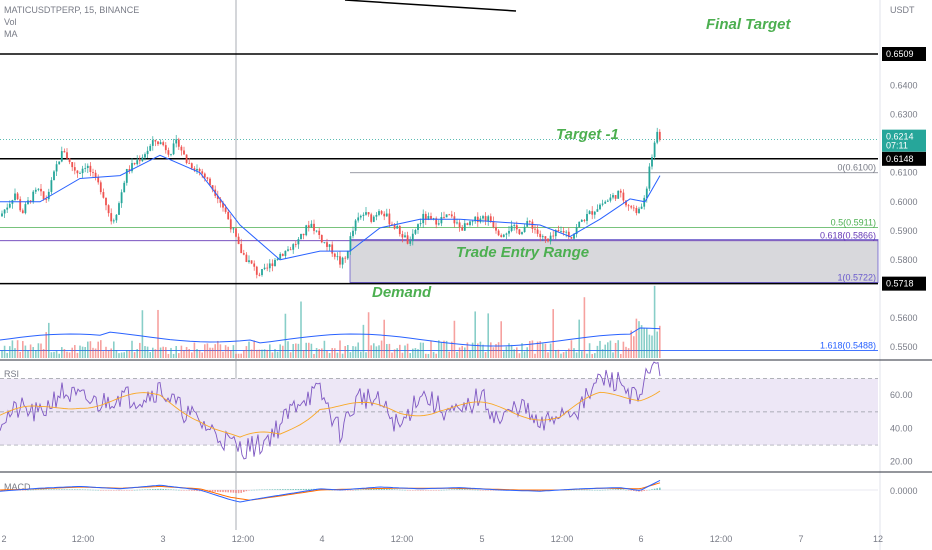  What do you see at coordinates (901, 395) in the screenshot?
I see `rsi-tick-label: 60.00` at bounding box center [901, 395].